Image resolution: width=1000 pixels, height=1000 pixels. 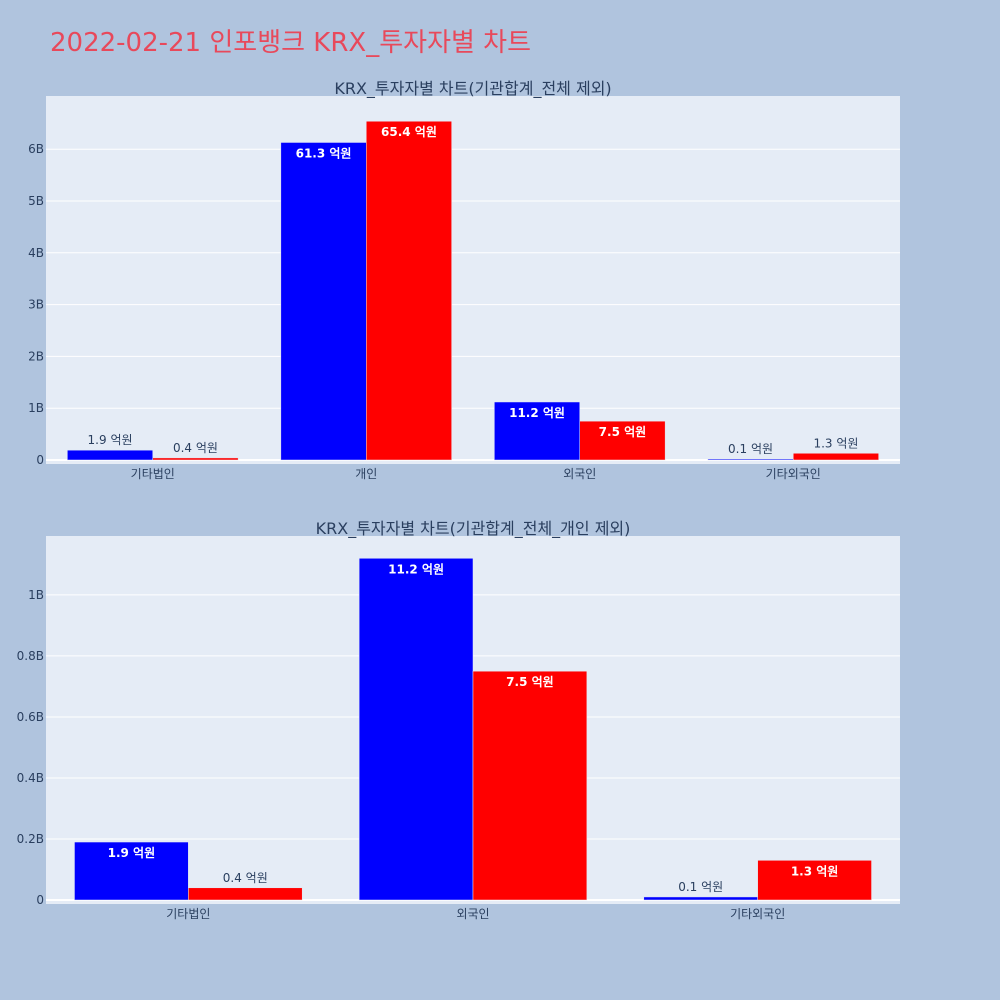 What do you see at coordinates (36, 149) in the screenshot?
I see `y-tick-label: 6B` at bounding box center [36, 149].